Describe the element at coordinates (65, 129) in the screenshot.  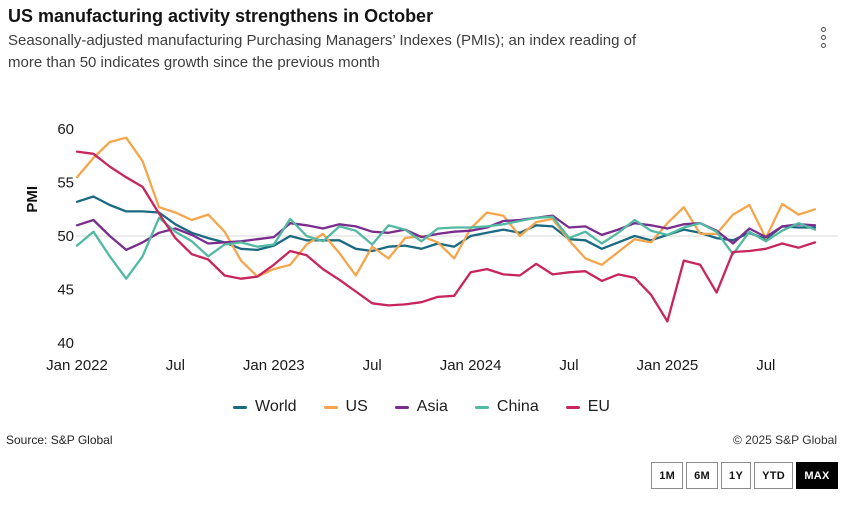
I see `y-tick-label: 60` at that location.